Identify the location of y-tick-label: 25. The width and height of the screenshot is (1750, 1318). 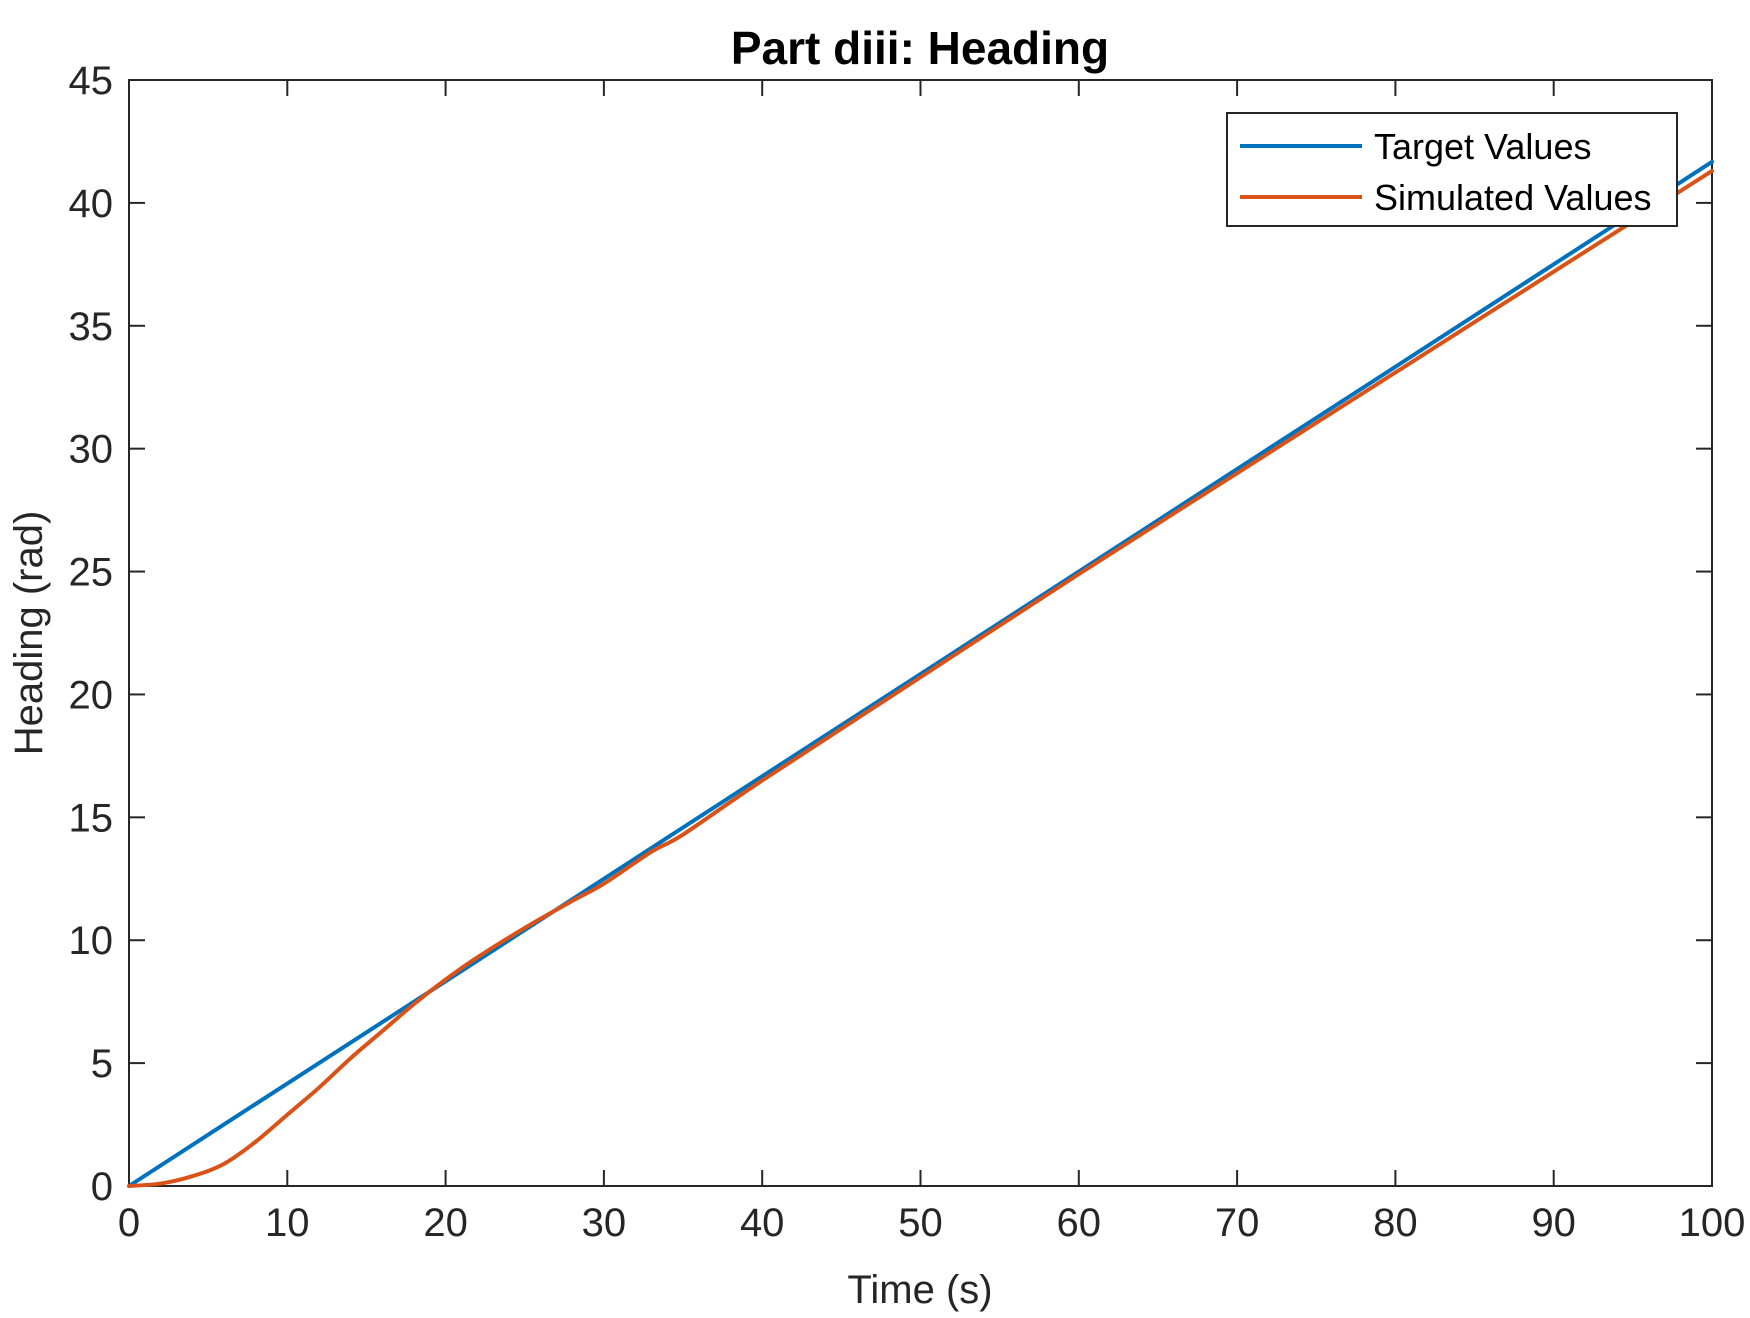
(91, 573).